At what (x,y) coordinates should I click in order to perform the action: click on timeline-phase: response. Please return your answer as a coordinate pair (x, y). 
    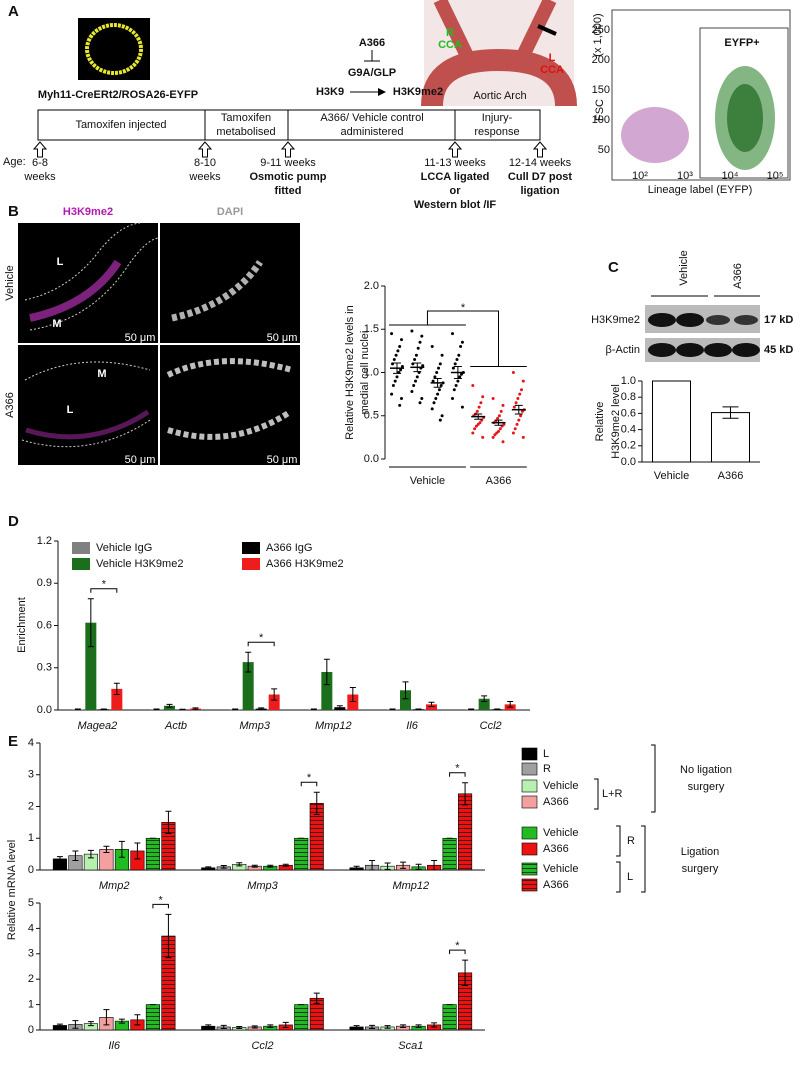
    Looking at the image, I should click on (496, 132).